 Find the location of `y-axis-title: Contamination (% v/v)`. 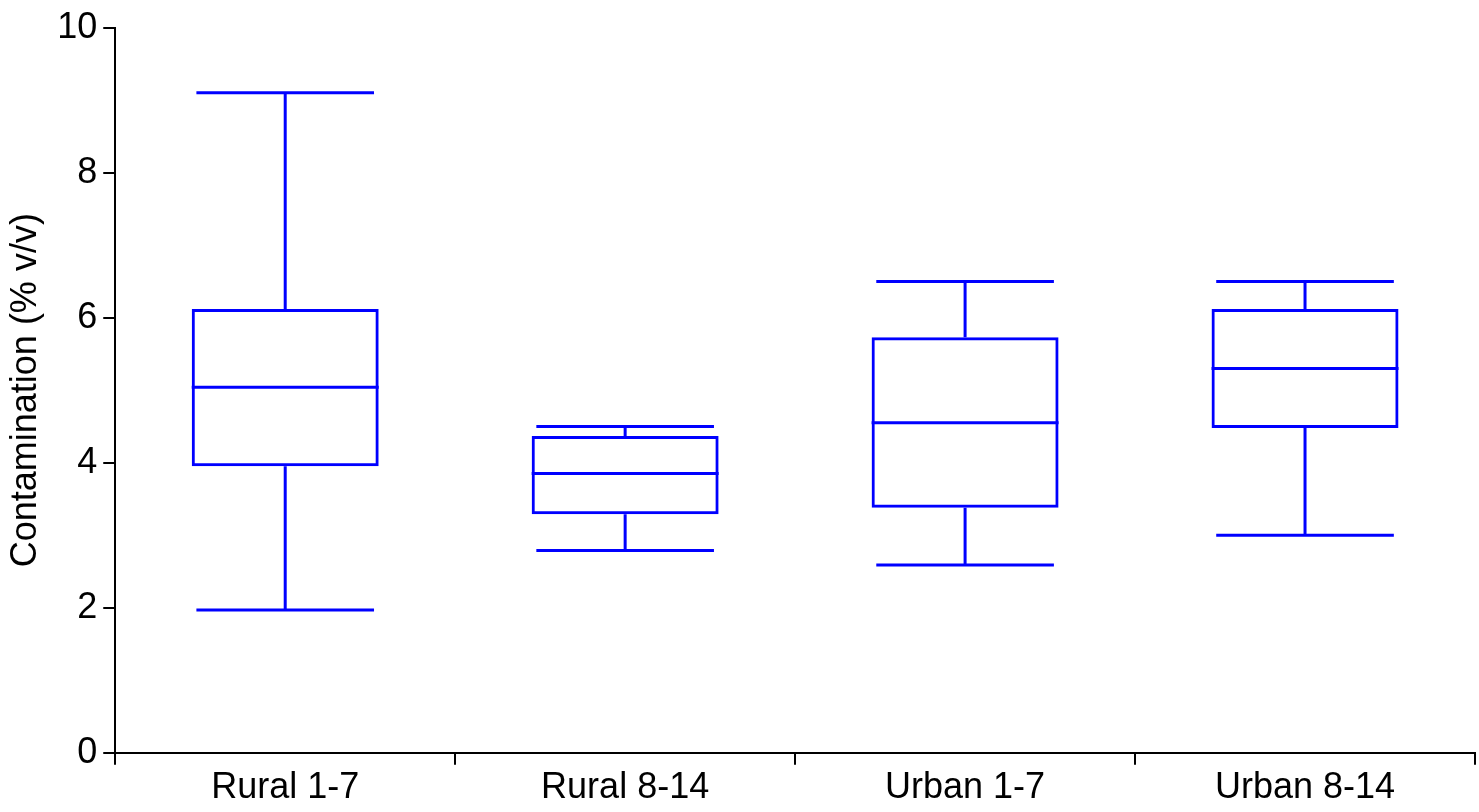

y-axis-title: Contamination (% v/v) is located at coordinates (23, 390).